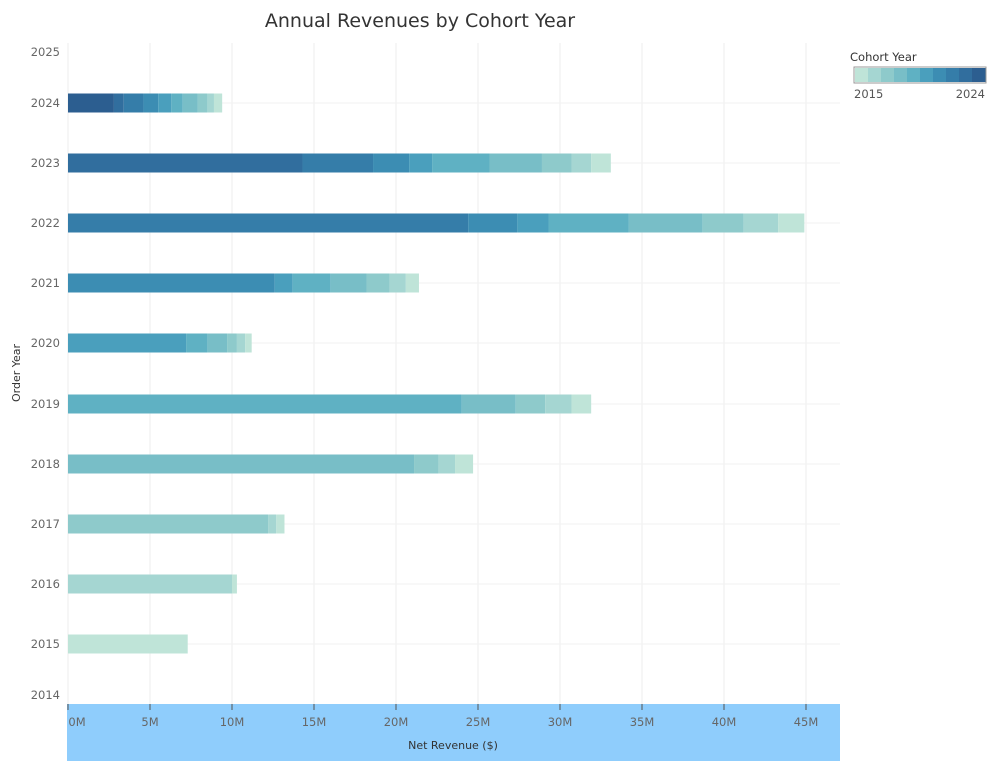 The height and width of the screenshot is (761, 990). I want to click on bar-segment-2016-cohort-2016, so click(150, 584).